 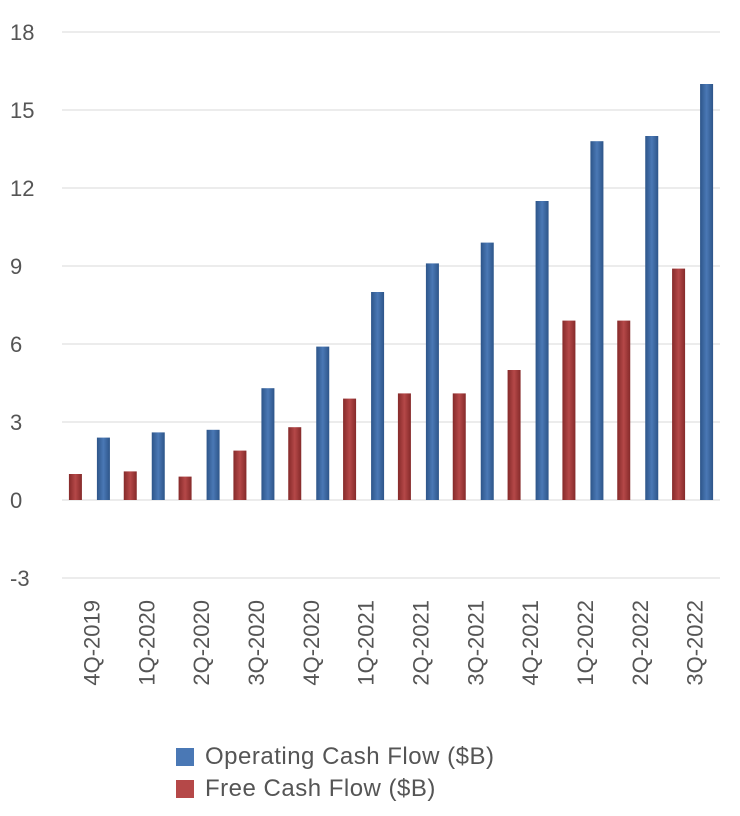 I want to click on y-tick-label-0: 0, so click(x=16, y=500).